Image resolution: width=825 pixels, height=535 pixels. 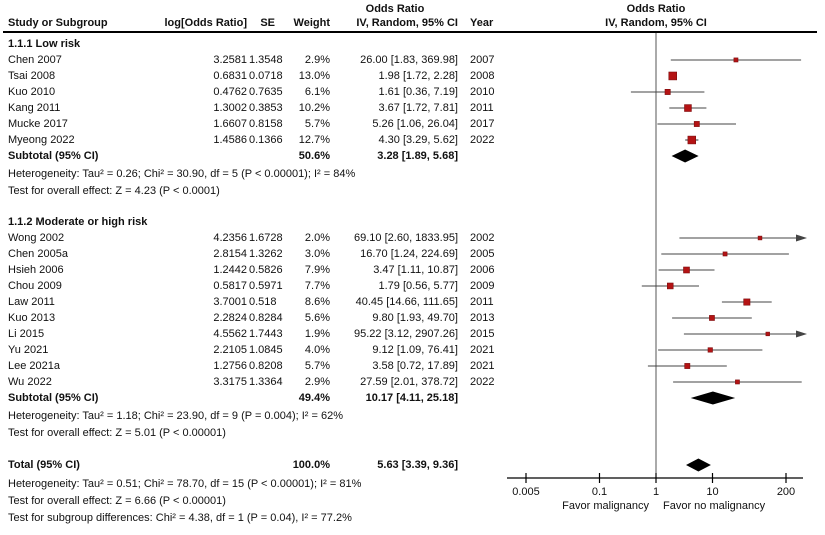 I want to click on odds-ratio-ci-value: 5.26 [1.06, 26.04], so click(x=415, y=124).